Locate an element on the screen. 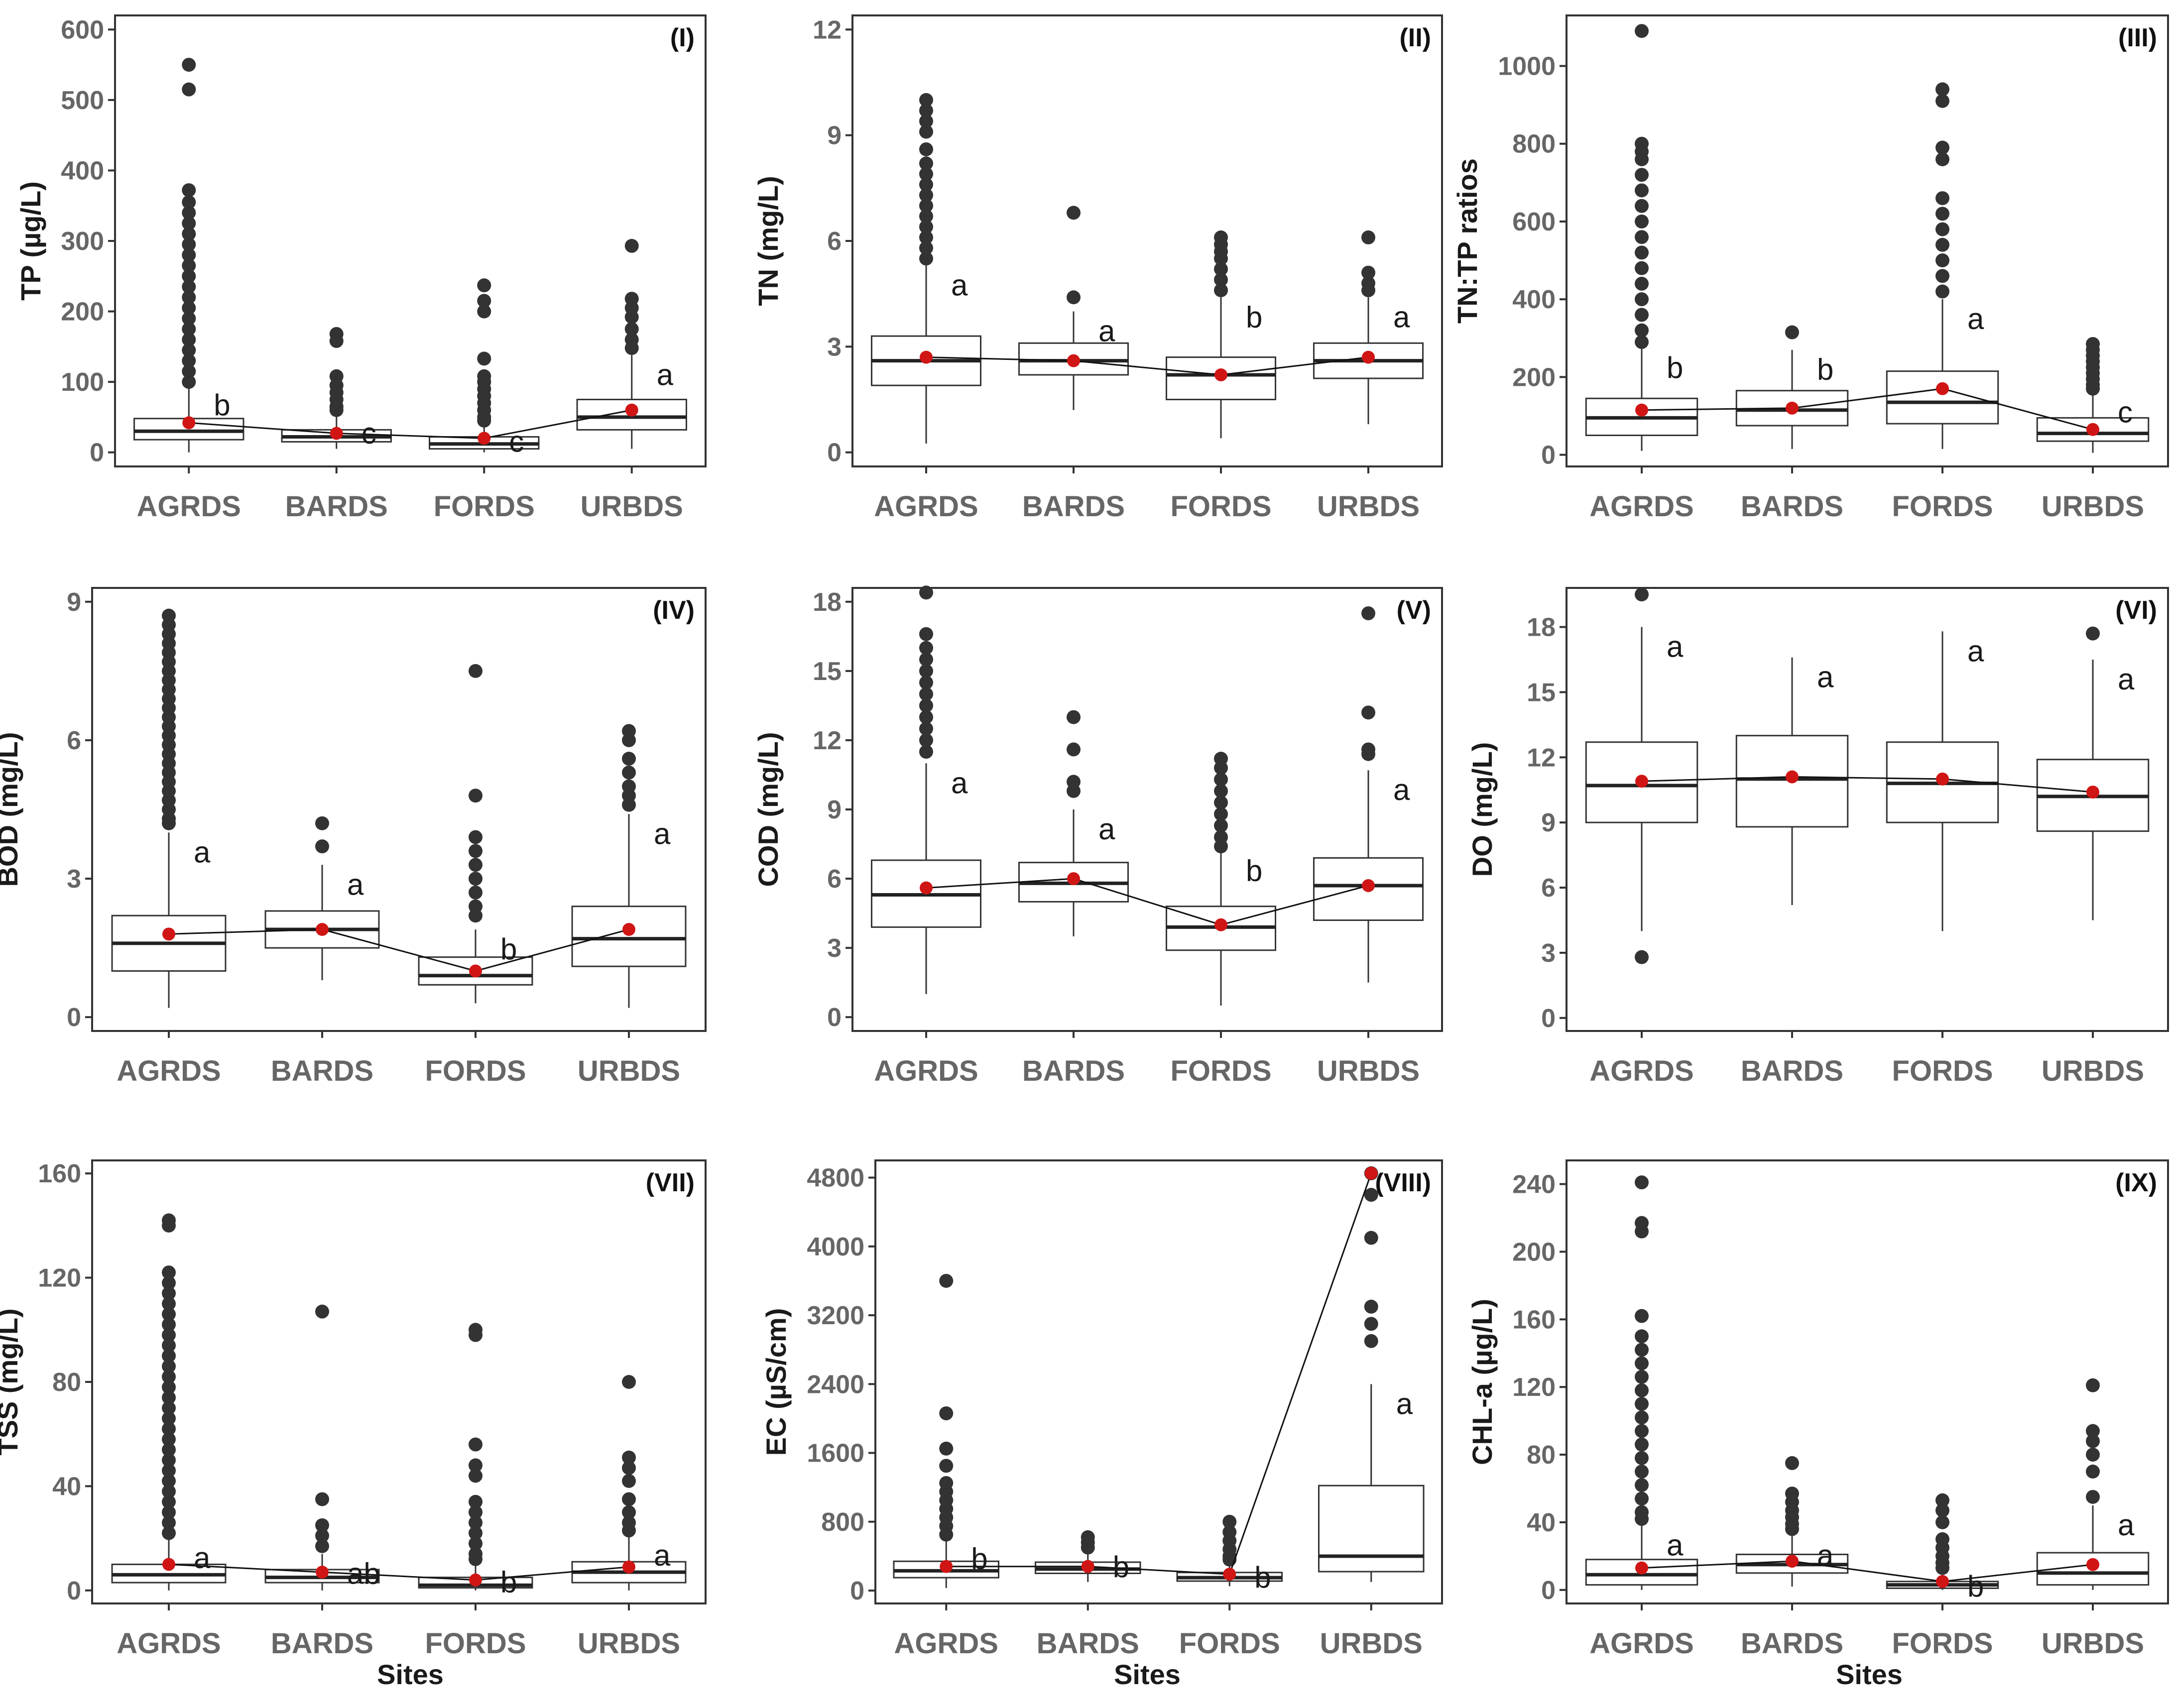 The width and height of the screenshot is (2173, 1708). y-tick-label: 0 is located at coordinates (1548, 1590).